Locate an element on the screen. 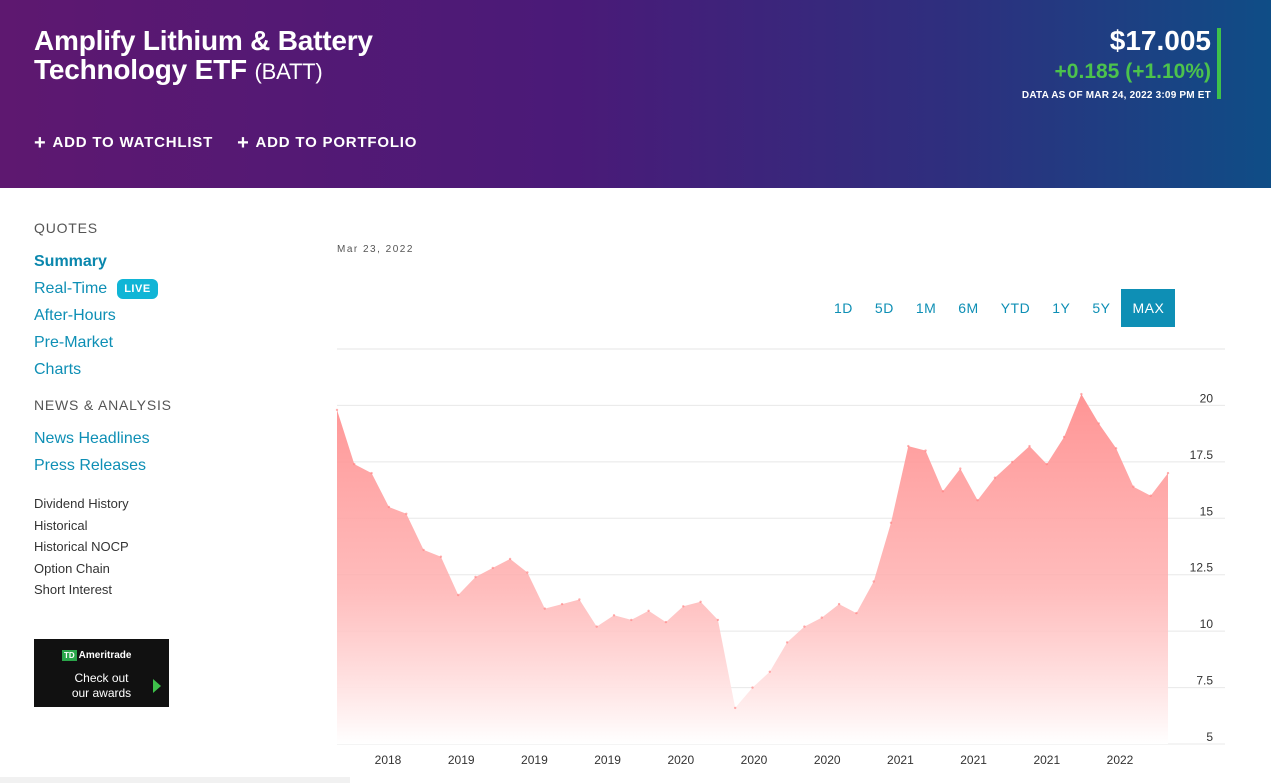 This screenshot has width=1271, height=783. quotes-heading: QUOTES is located at coordinates (66, 228).